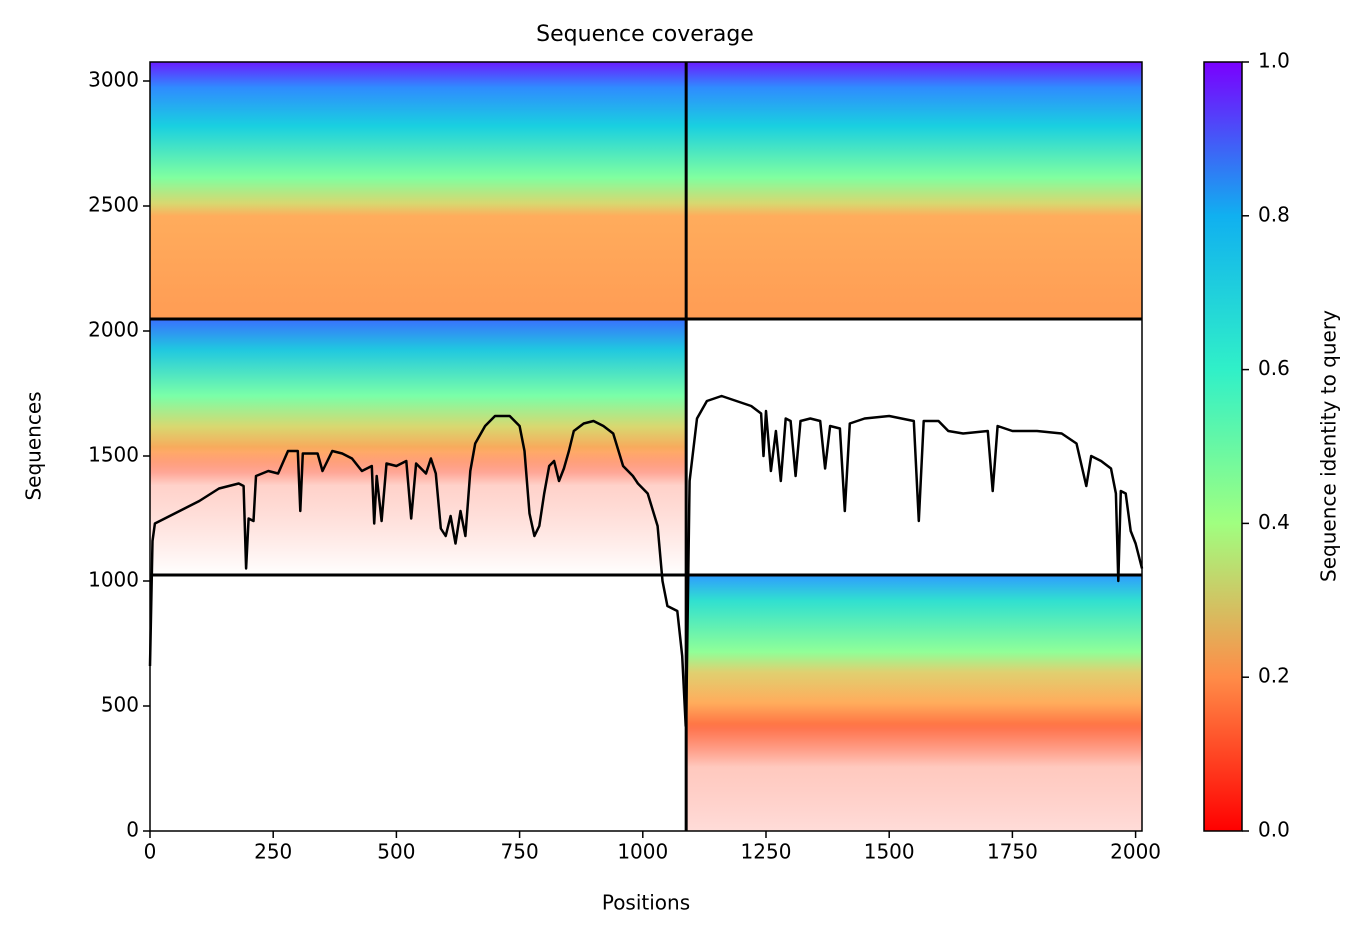  I want to click on x-tick-label: 2000, so click(1135, 852).